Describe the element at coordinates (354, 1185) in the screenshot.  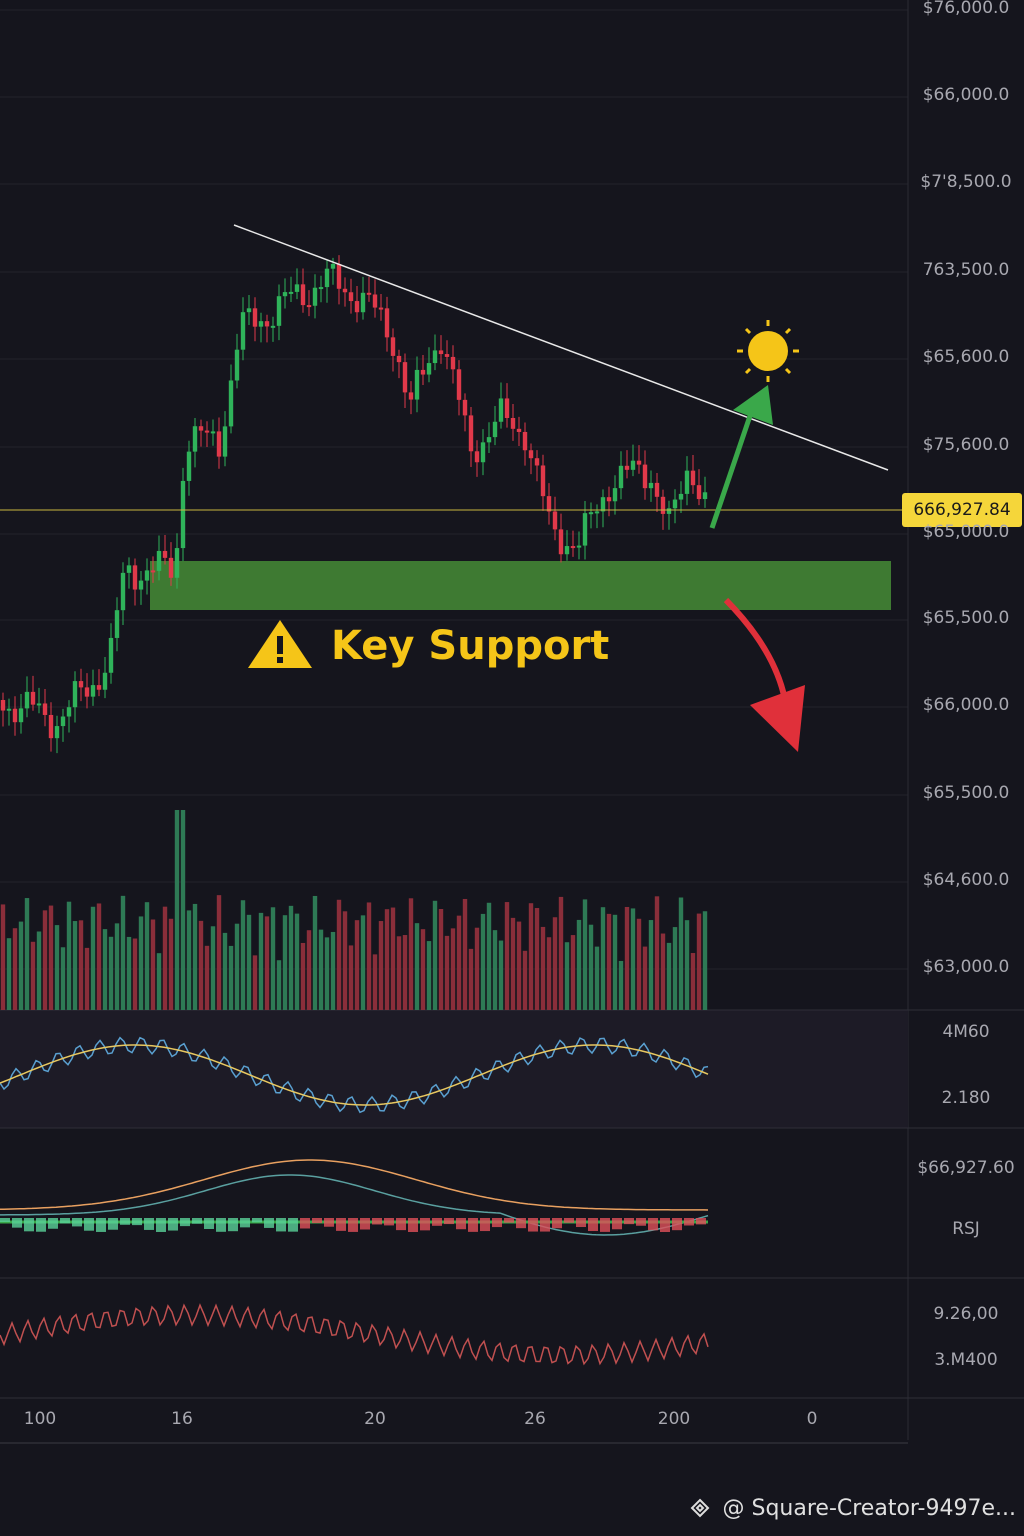
I see `macd-line` at that location.